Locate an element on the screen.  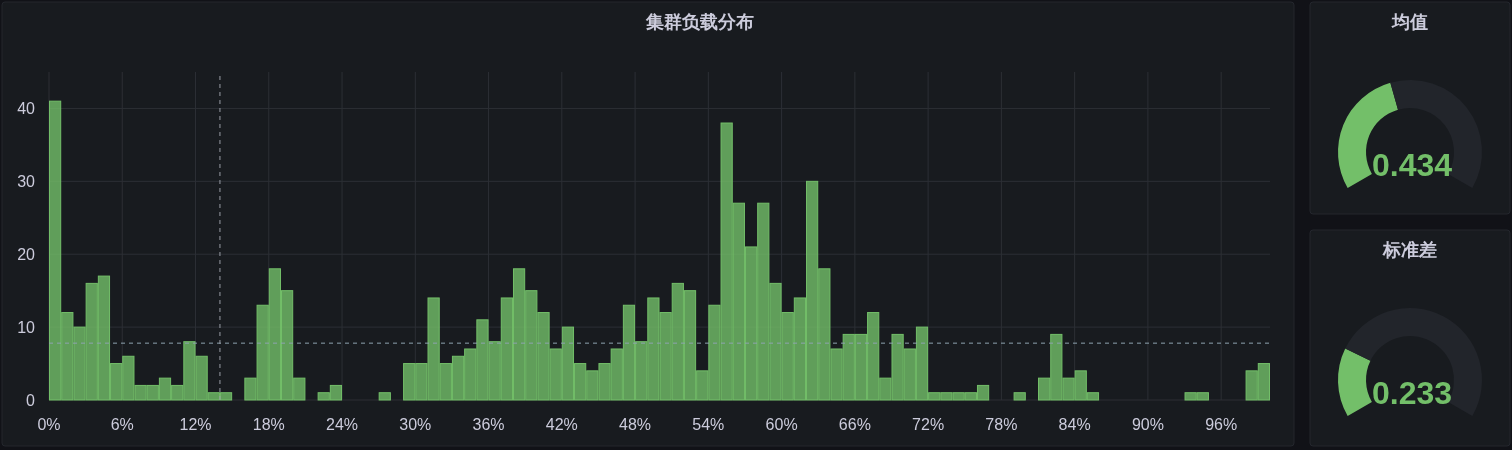
annotation: 0.233 is located at coordinates (1412, 393).